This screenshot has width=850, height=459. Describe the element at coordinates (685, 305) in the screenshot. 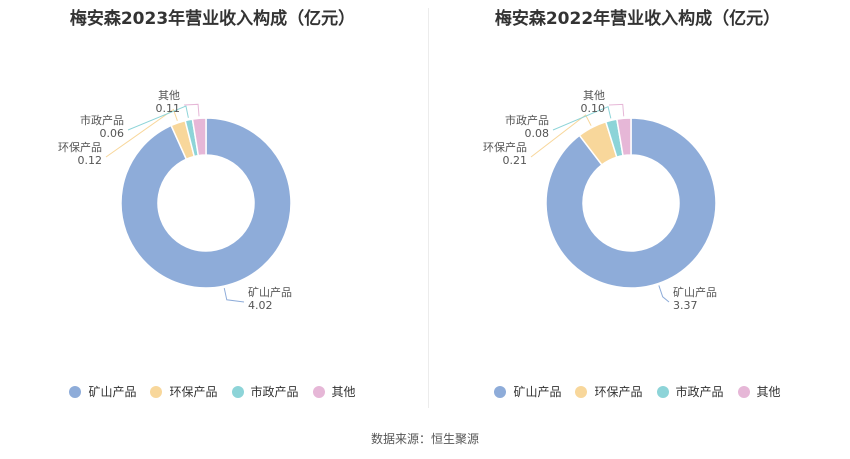

I see `slice-value-mining: 3.37` at that location.